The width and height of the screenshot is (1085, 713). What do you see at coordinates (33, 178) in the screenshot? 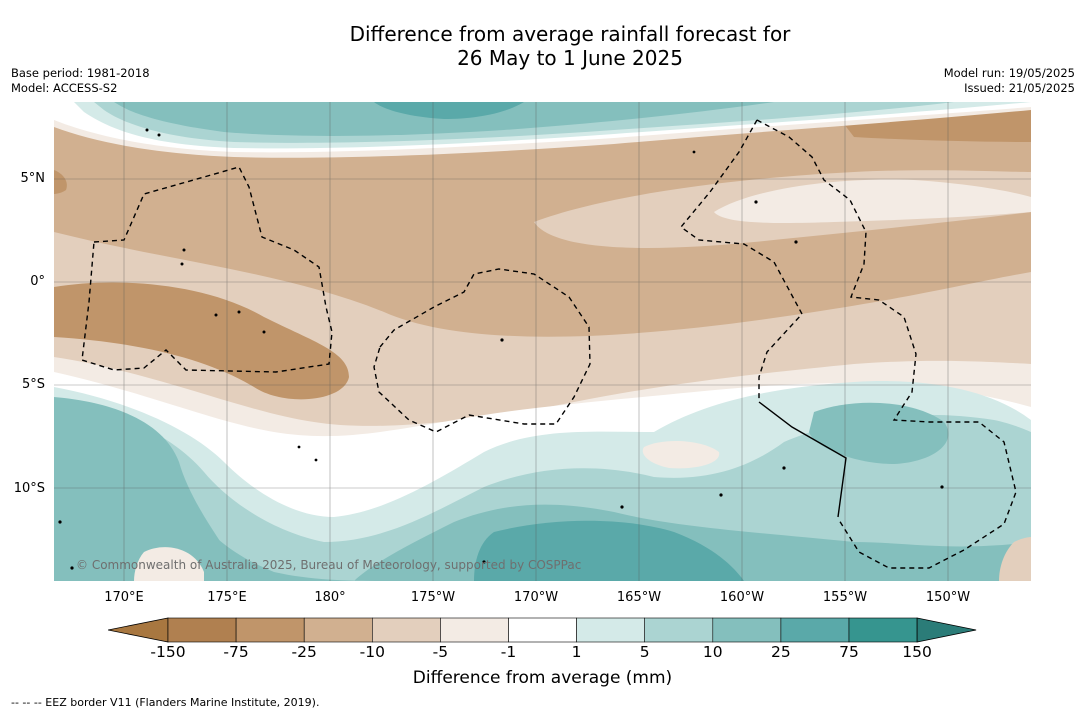
I see `lat-label: 5°N` at bounding box center [33, 178].